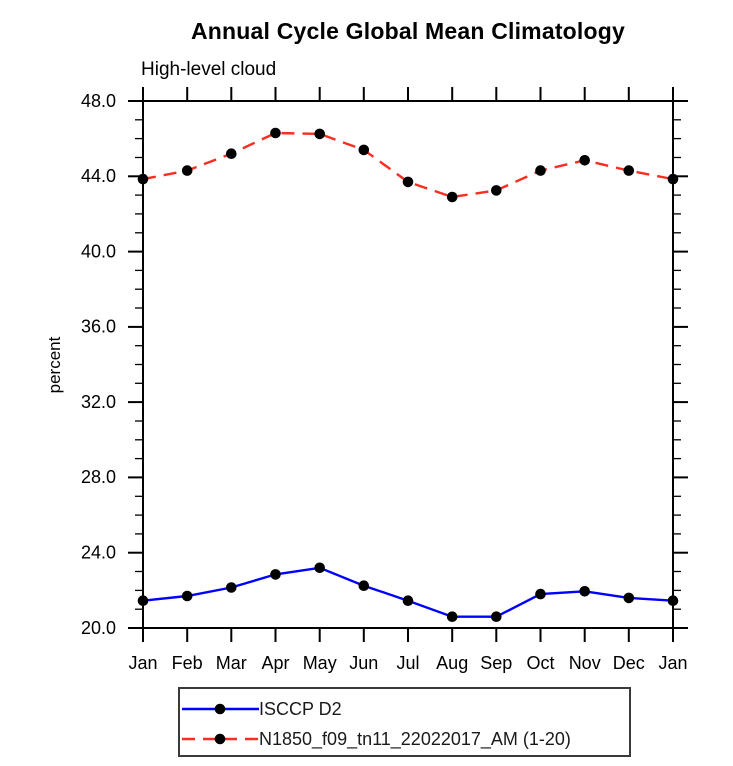 This screenshot has width=733, height=766. What do you see at coordinates (98, 101) in the screenshot?
I see `y-tick-label: 48.0` at bounding box center [98, 101].